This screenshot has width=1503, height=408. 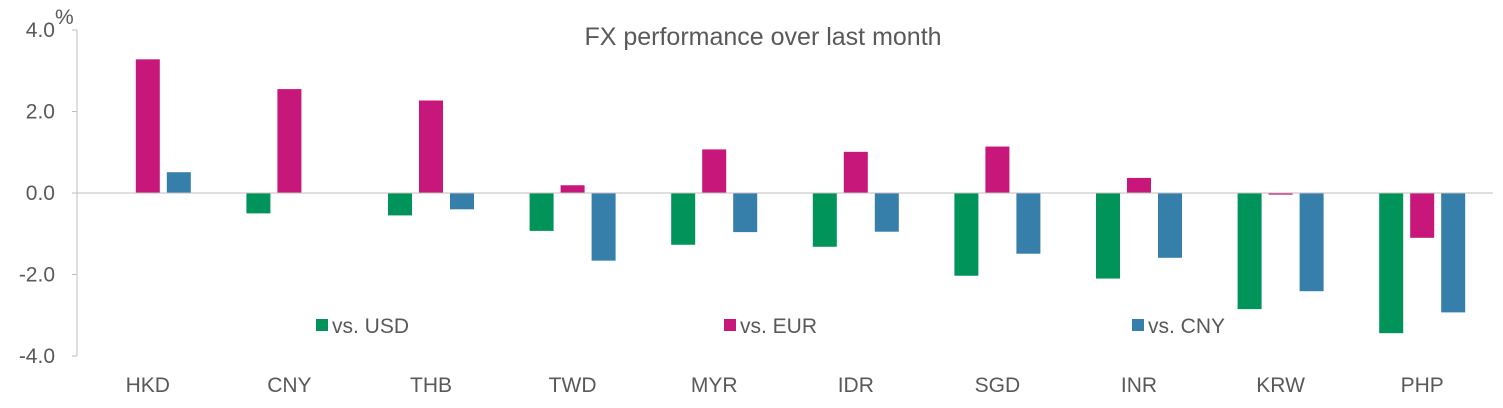 What do you see at coordinates (997, 169) in the screenshot?
I see `bar-sgd-vs-eur` at bounding box center [997, 169].